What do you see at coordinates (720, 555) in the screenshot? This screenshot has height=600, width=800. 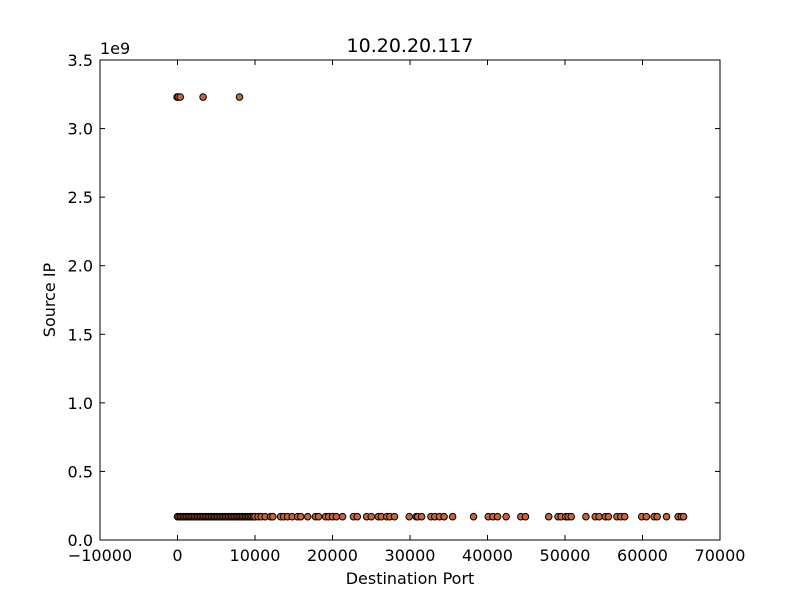 I see `x-tick-label: 70000` at bounding box center [720, 555].